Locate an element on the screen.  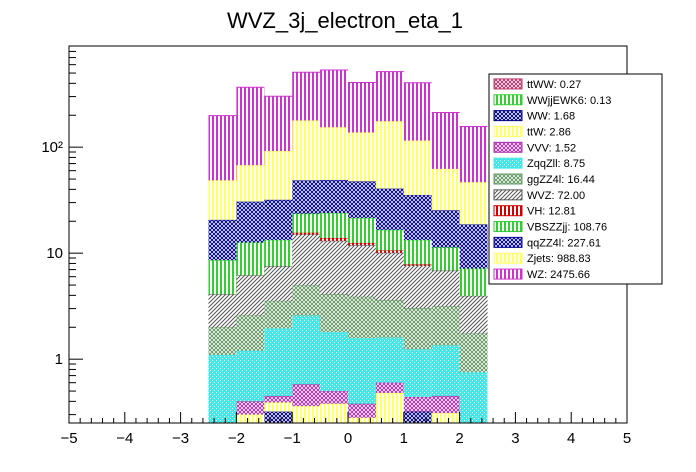
y-tick-label: 1 is located at coordinates (59, 359).